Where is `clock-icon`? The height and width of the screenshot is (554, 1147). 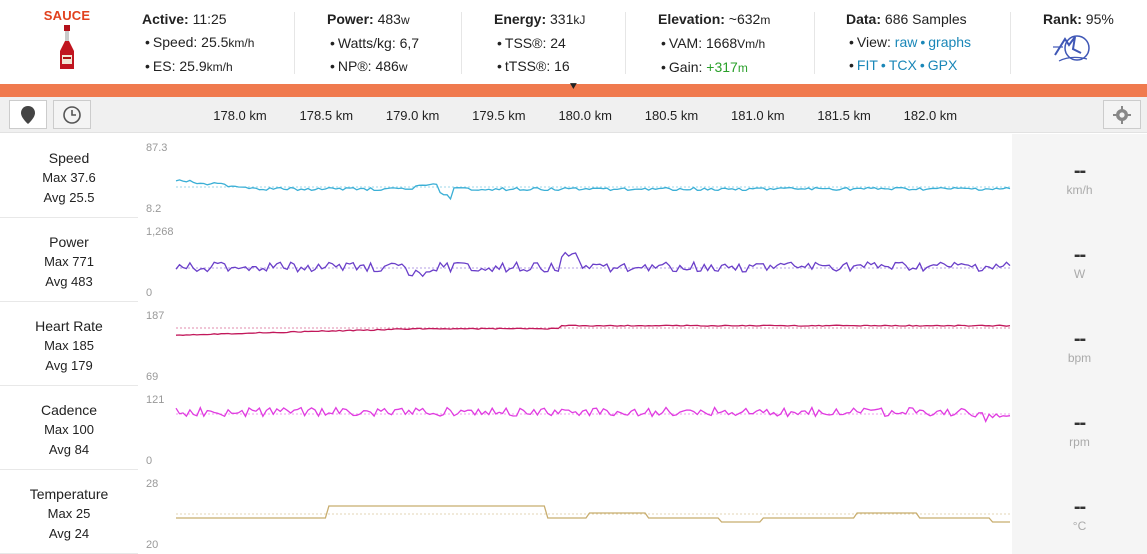 clock-icon is located at coordinates (72, 114).